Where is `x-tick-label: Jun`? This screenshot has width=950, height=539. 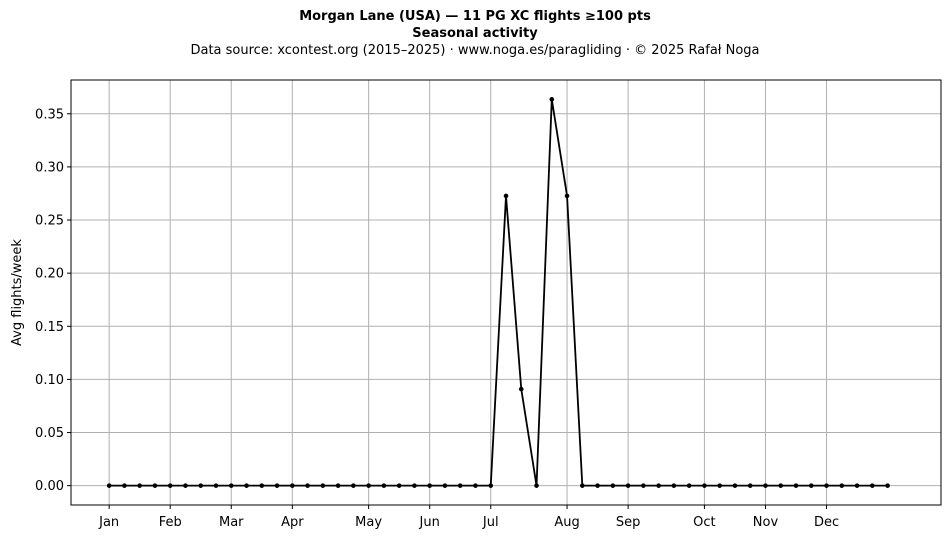 x-tick-label: Jun is located at coordinates (429, 522).